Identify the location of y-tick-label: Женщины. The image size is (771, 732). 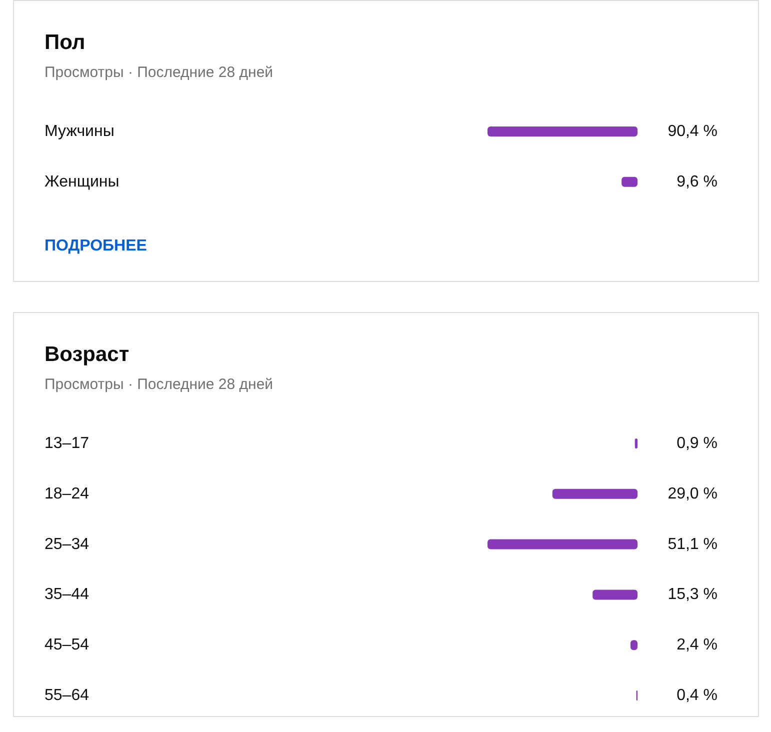
(82, 181).